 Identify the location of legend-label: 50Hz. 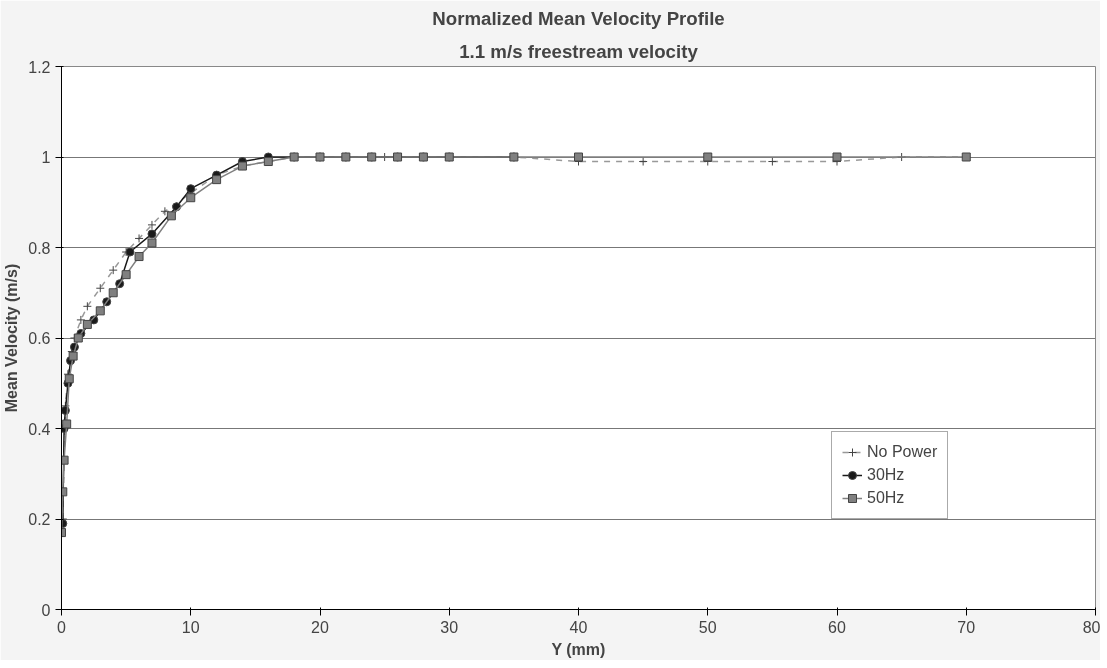
(886, 498).